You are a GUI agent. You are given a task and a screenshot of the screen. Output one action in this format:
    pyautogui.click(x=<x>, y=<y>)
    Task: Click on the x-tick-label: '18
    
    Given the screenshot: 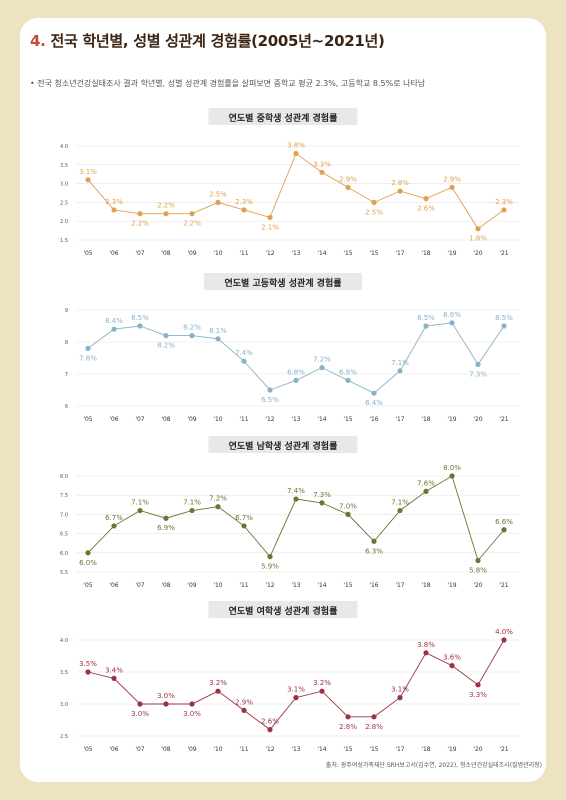 What is the action you would take?
    pyautogui.click(x=425, y=419)
    